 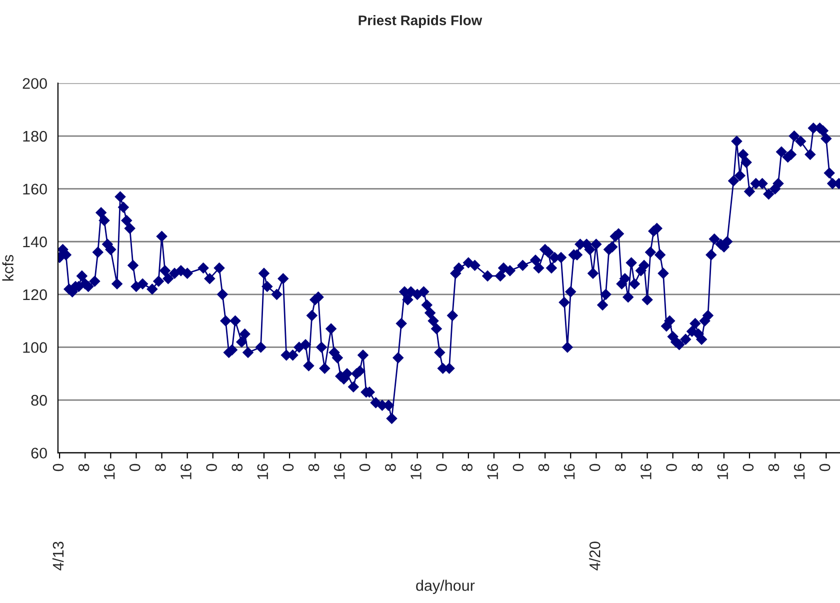 What do you see at coordinates (445, 587) in the screenshot?
I see `x-axis-title: day/hour` at bounding box center [445, 587].